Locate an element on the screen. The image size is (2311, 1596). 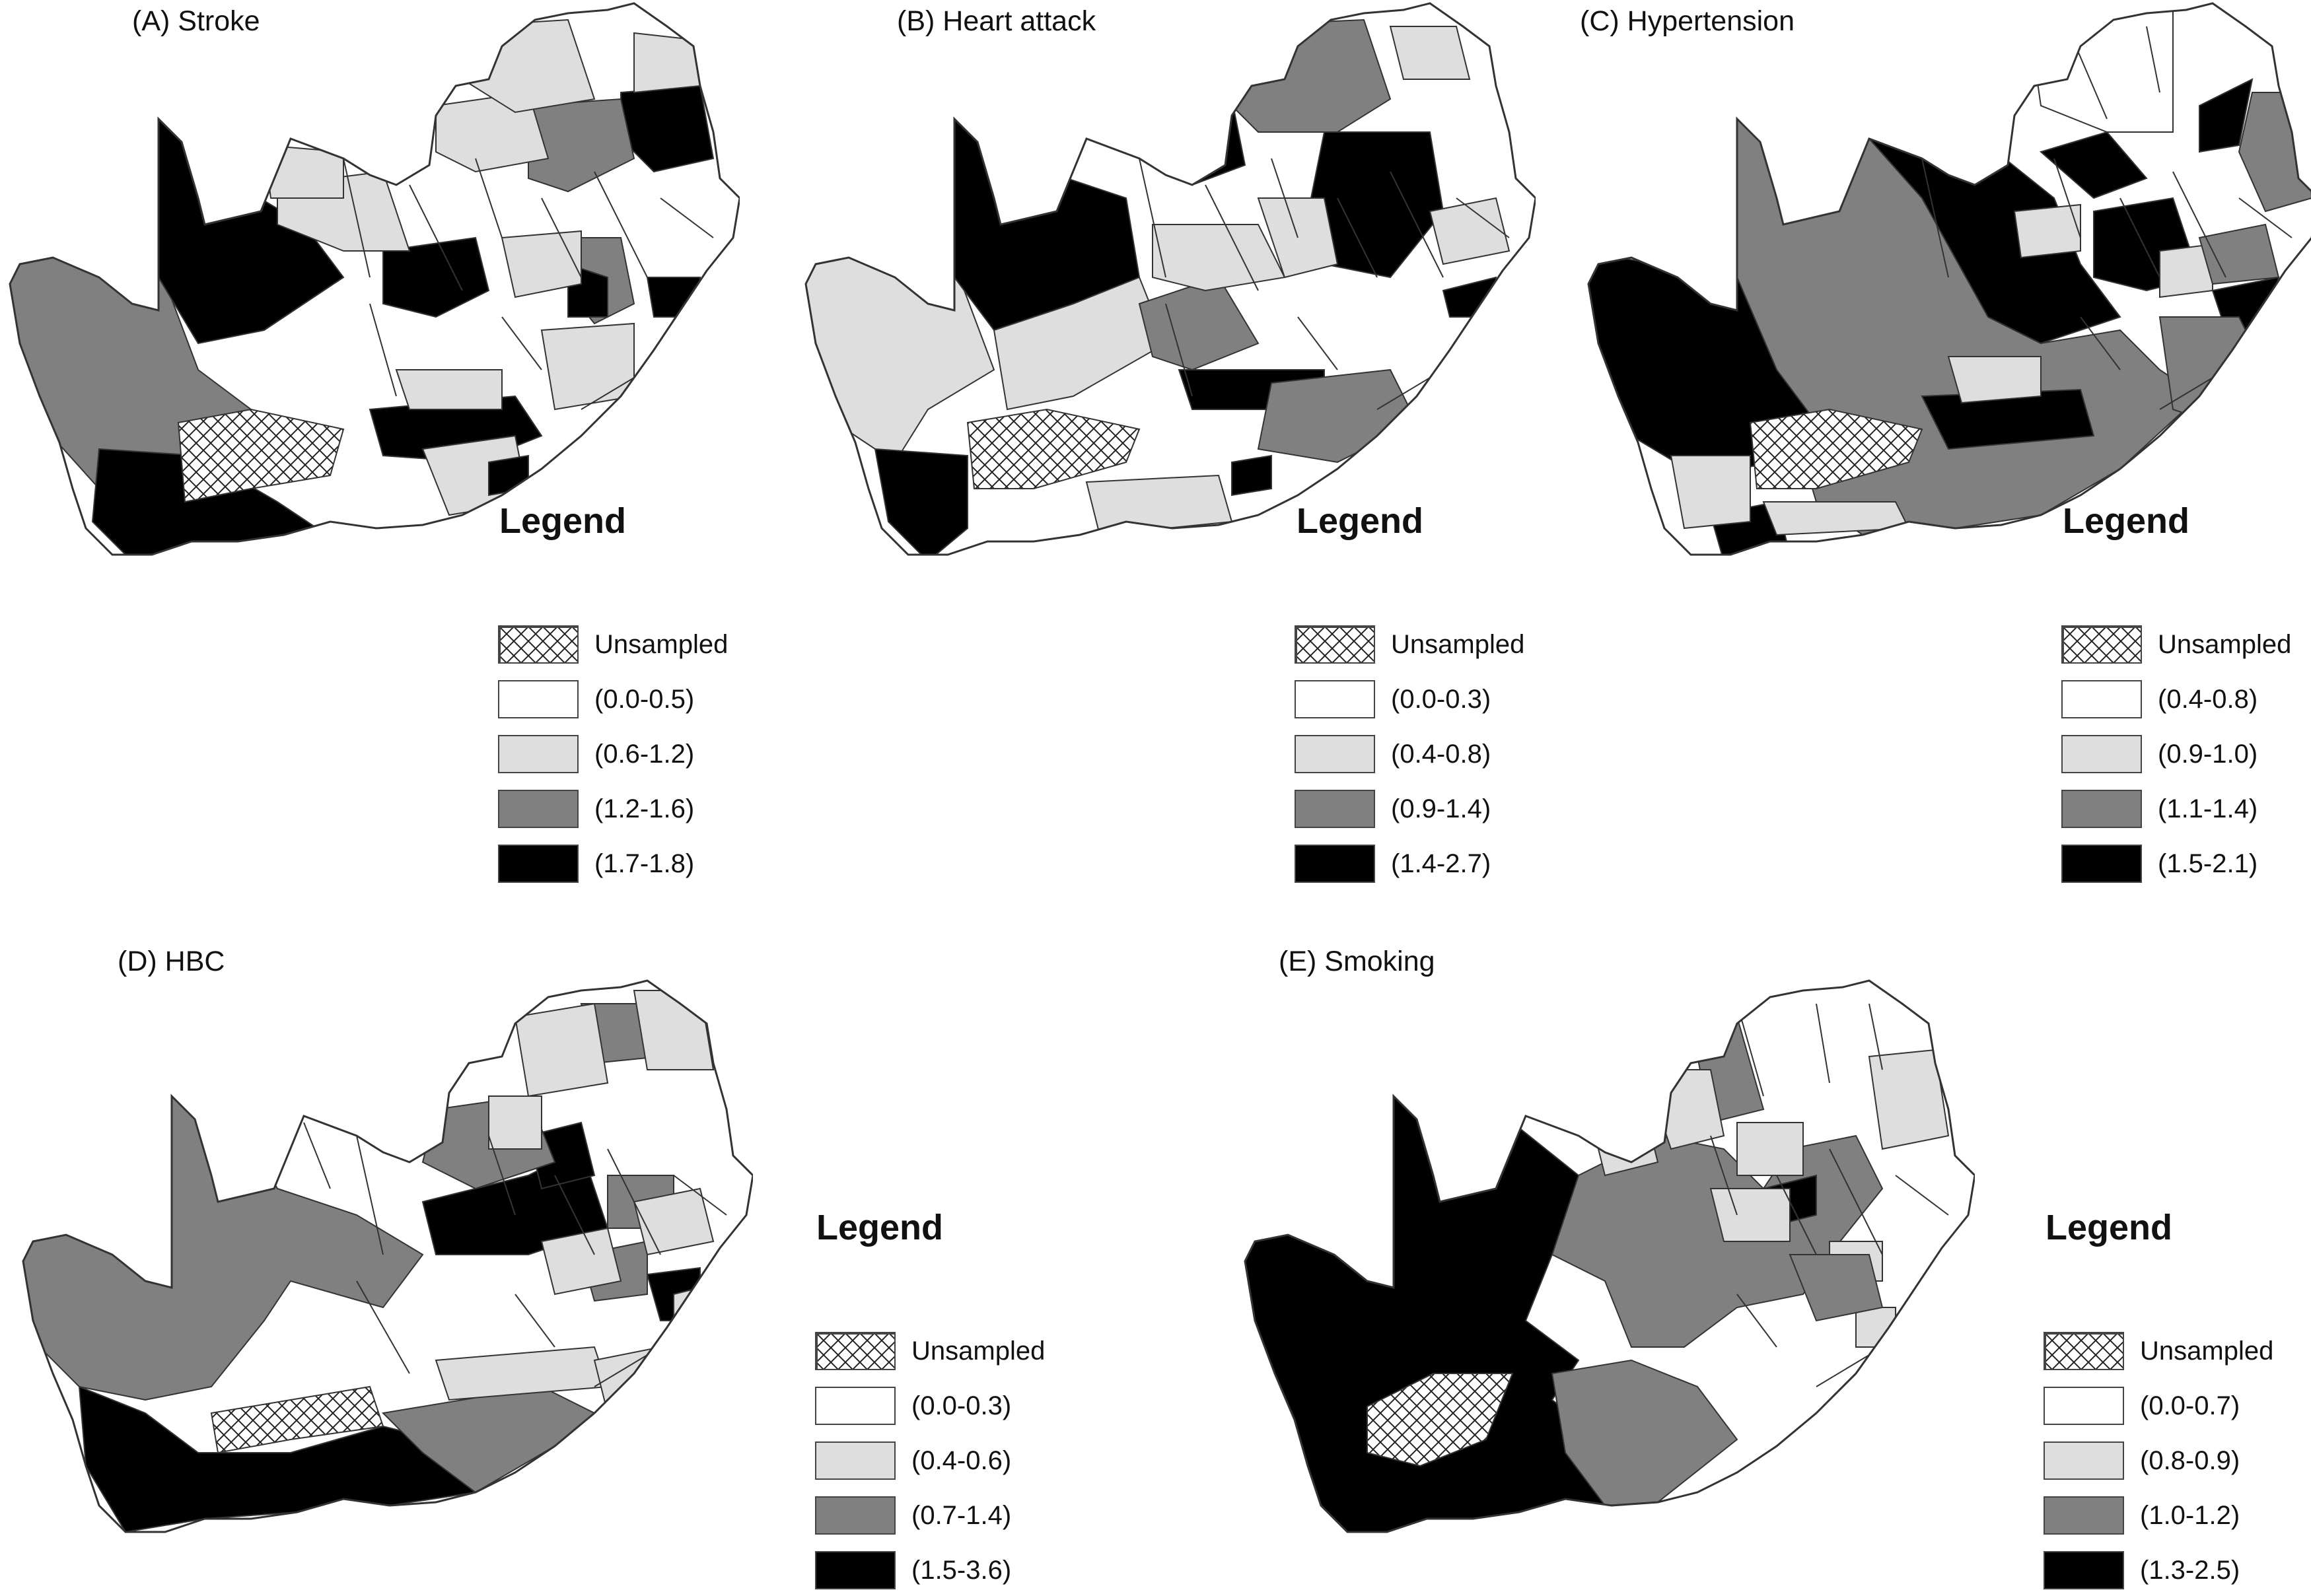
panel-a-title: (A) Stroke is located at coordinates (196, 21).